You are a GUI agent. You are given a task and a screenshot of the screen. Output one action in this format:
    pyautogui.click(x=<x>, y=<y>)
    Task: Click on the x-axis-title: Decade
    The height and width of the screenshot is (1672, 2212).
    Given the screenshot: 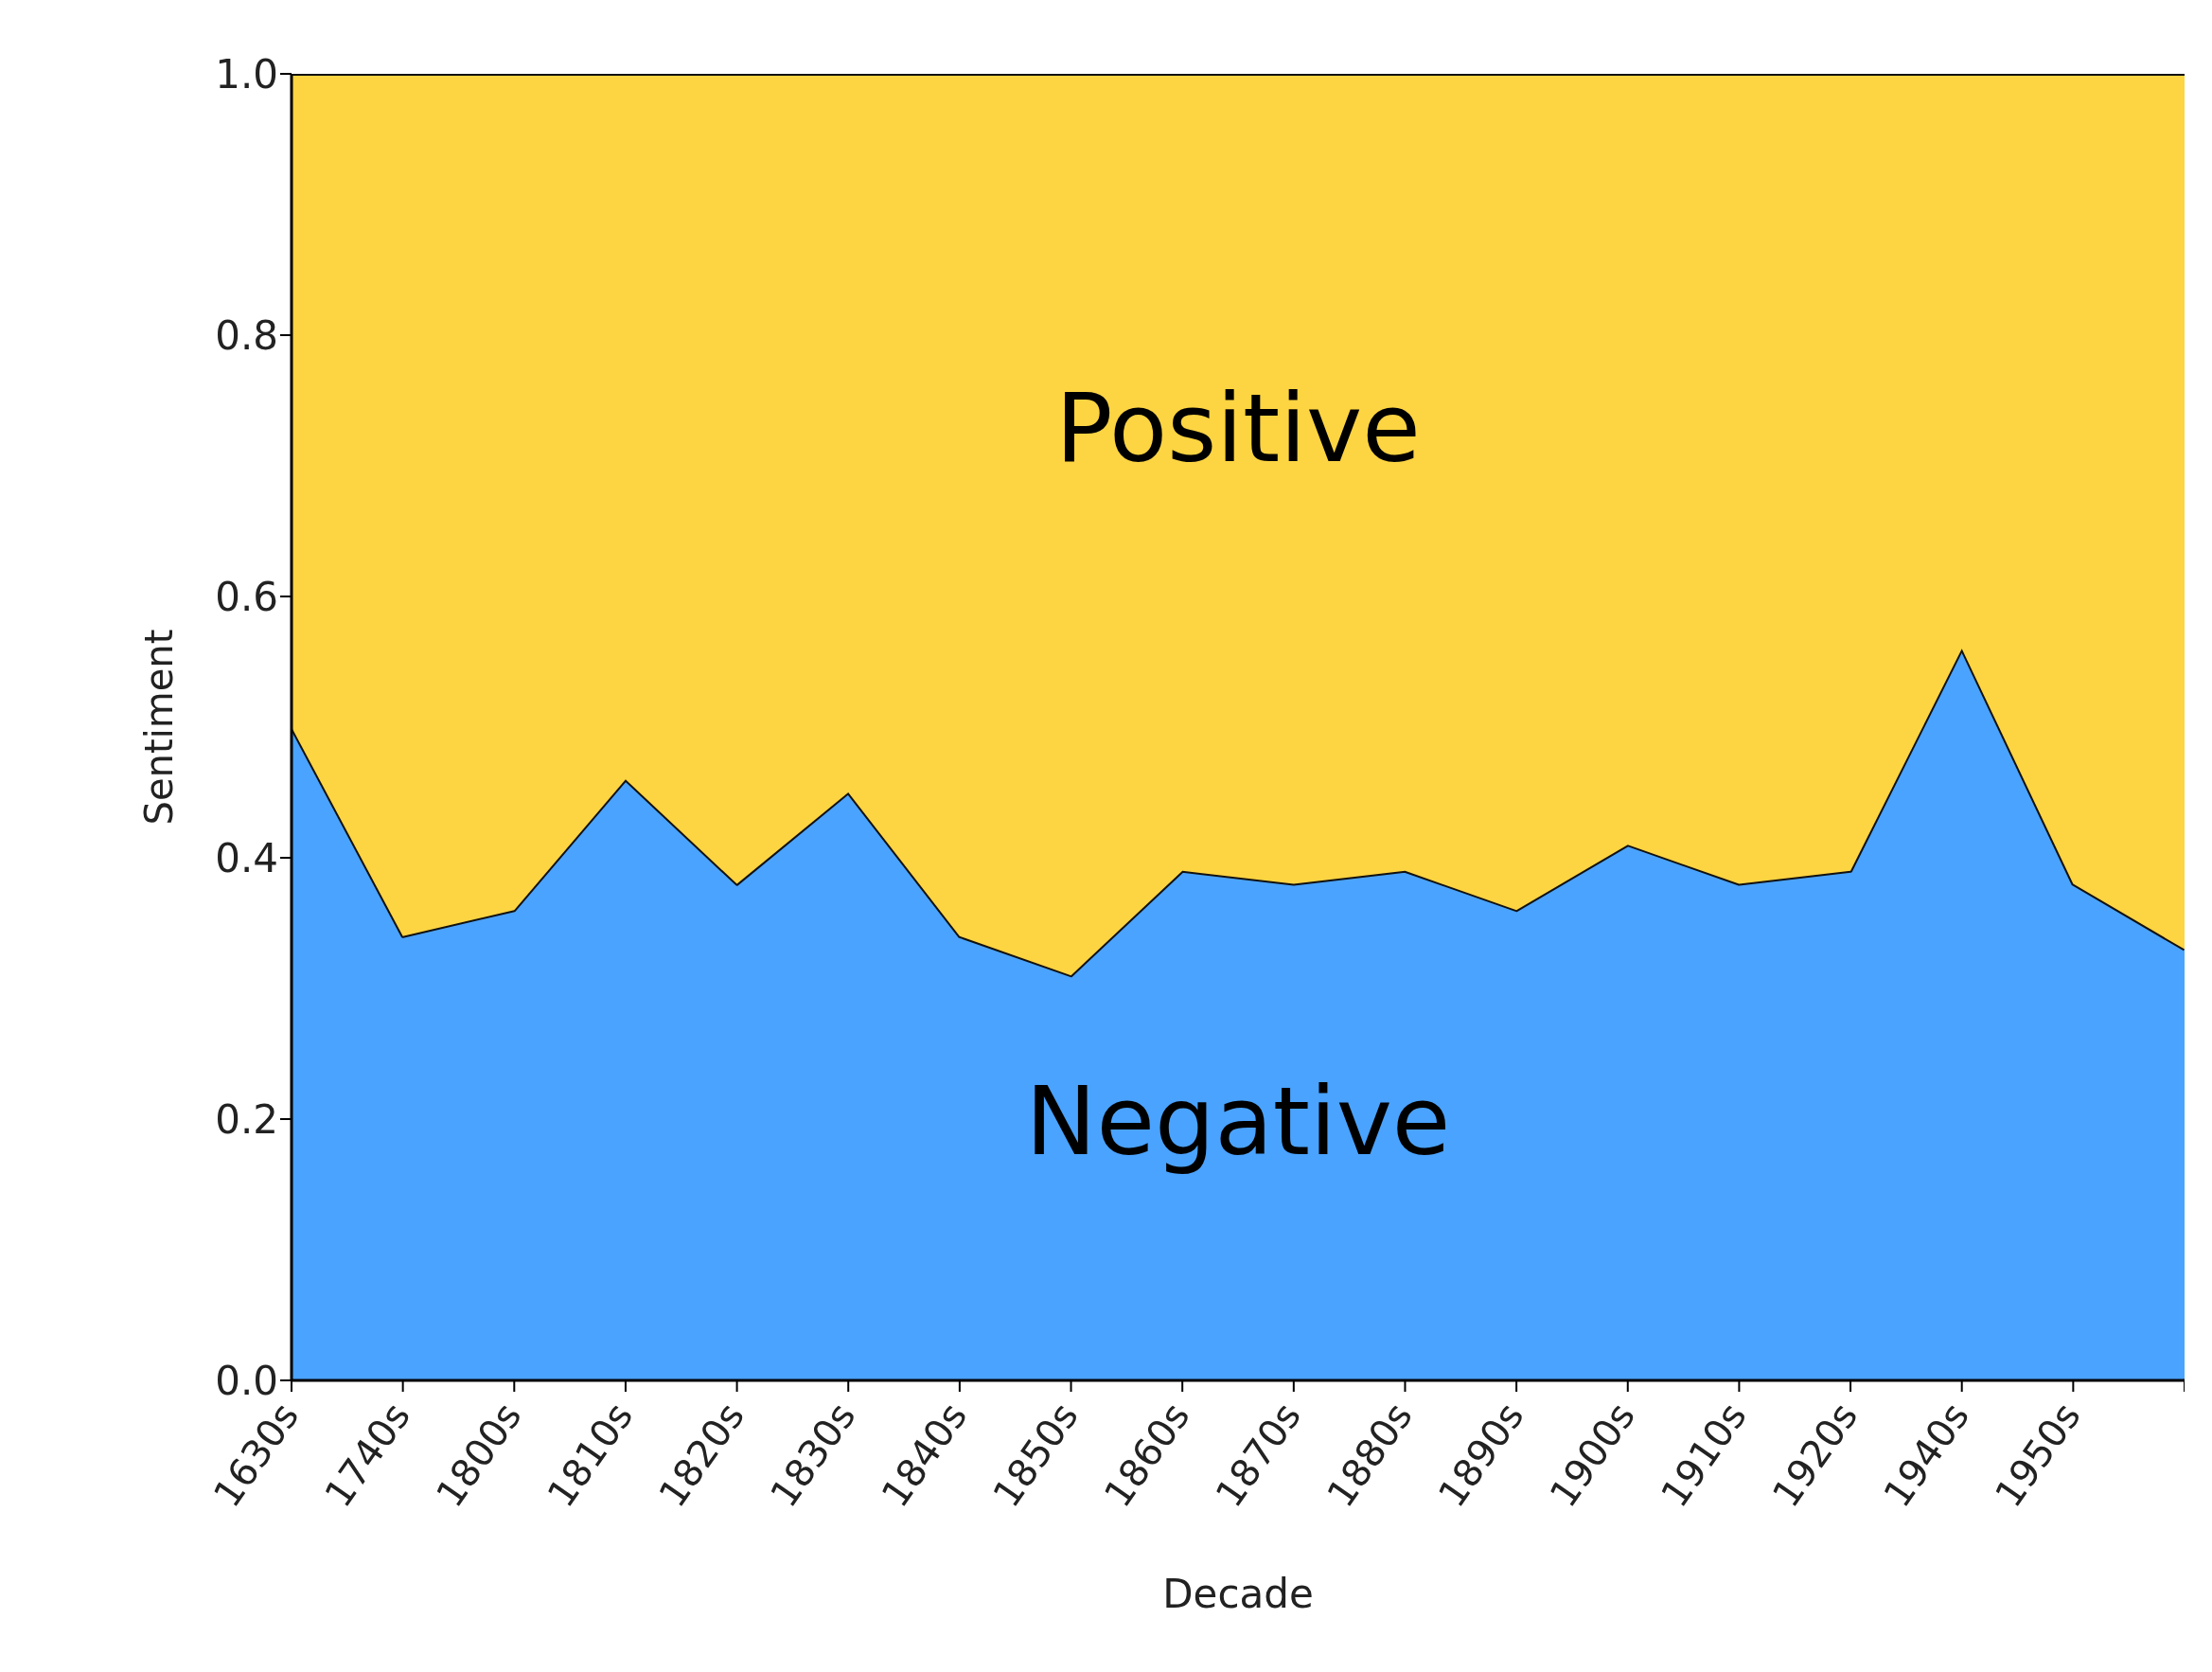 What is the action you would take?
    pyautogui.click(x=1238, y=1594)
    